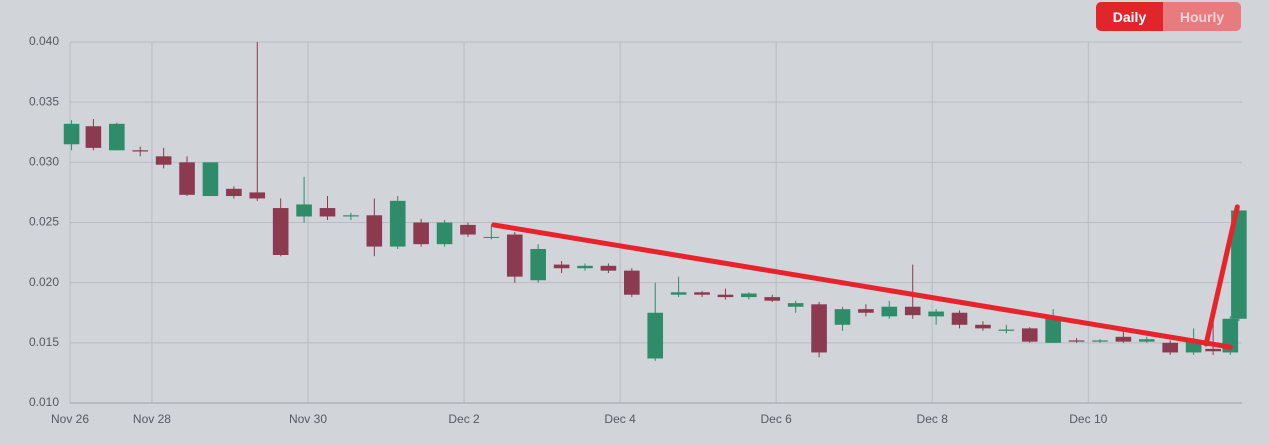 Image resolution: width=1269 pixels, height=445 pixels. Describe the element at coordinates (44, 282) in the screenshot. I see `y-tick-label: 0.020` at that location.